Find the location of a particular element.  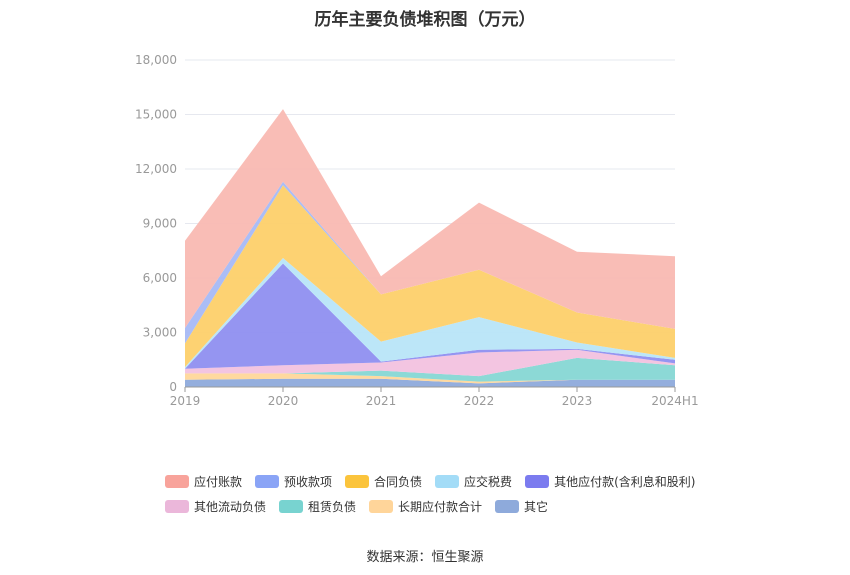

legend-row-1: 应付账款 预收款项 合同负债 应交税费 其他应付款(含利息和股利) is located at coordinates (465, 481).